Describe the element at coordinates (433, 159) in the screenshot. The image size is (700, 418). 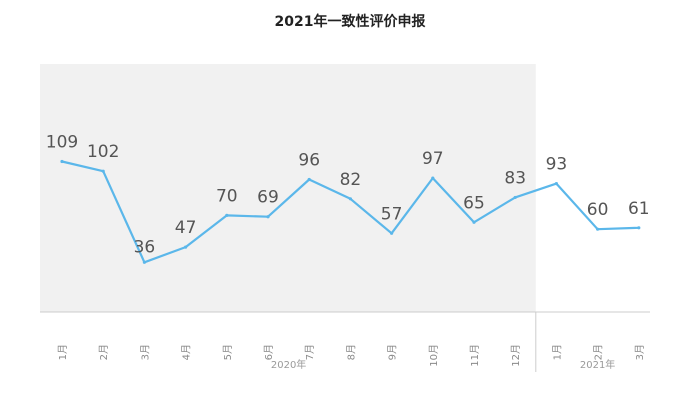
I see `data-label: 97` at that location.